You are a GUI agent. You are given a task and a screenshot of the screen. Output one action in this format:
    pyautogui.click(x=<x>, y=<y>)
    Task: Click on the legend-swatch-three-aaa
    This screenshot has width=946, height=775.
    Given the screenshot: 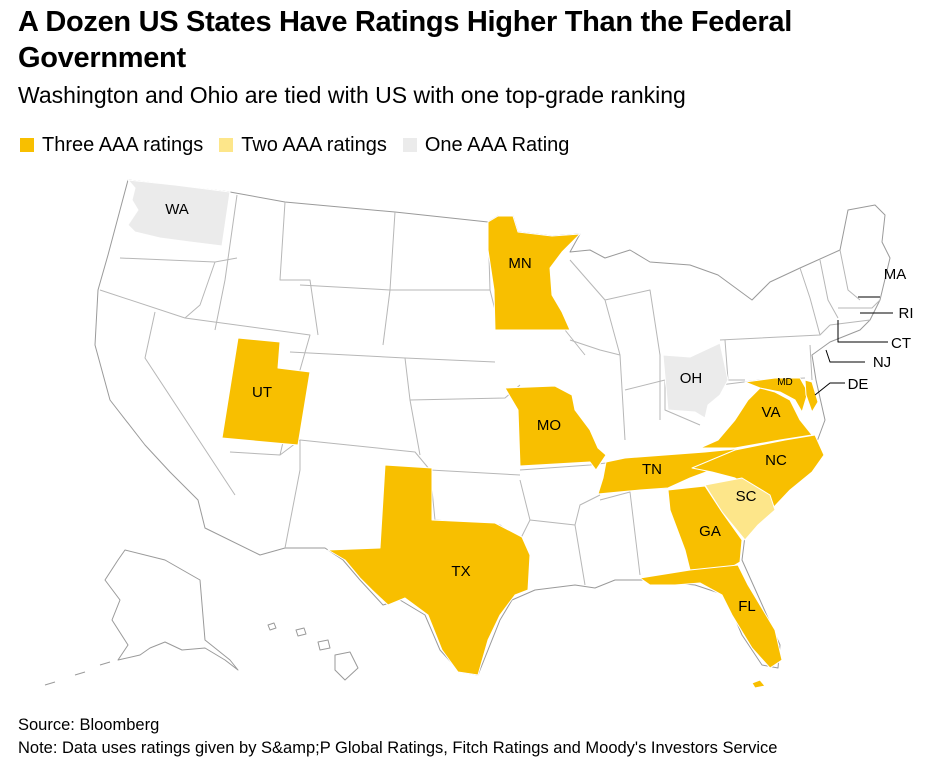 What is the action you would take?
    pyautogui.click(x=27, y=145)
    